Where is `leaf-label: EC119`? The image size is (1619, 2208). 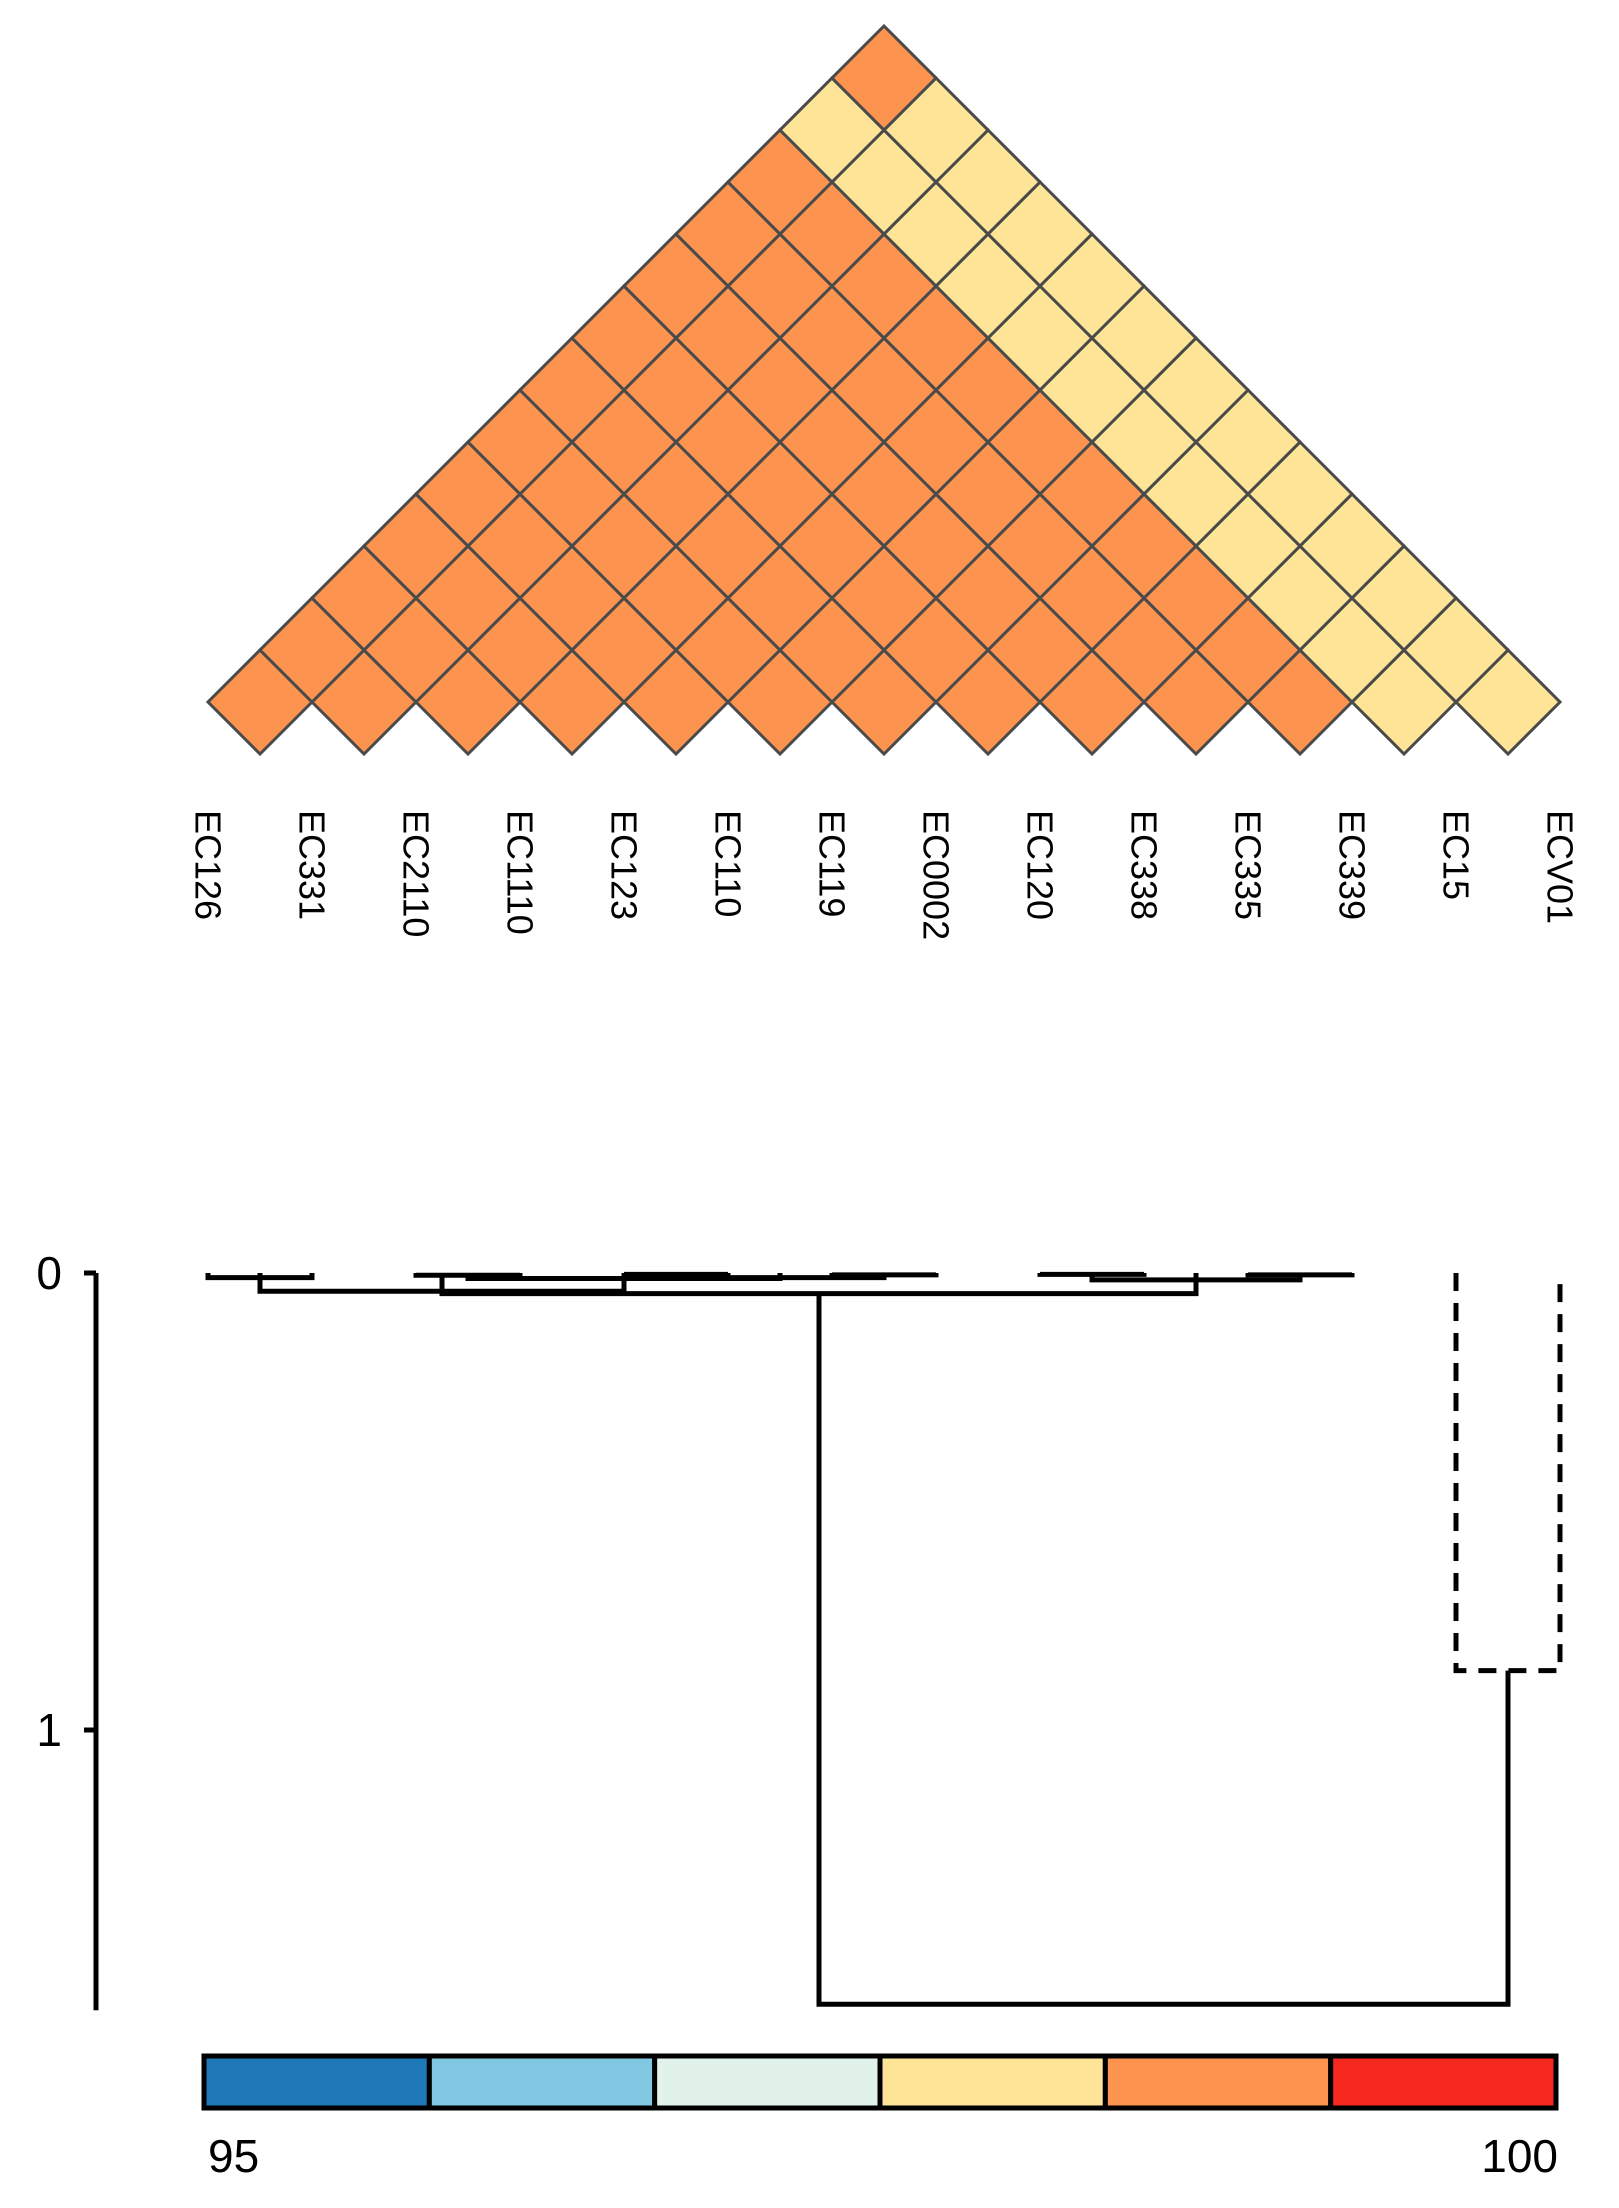
leaf-label: EC119 is located at coordinates (832, 863).